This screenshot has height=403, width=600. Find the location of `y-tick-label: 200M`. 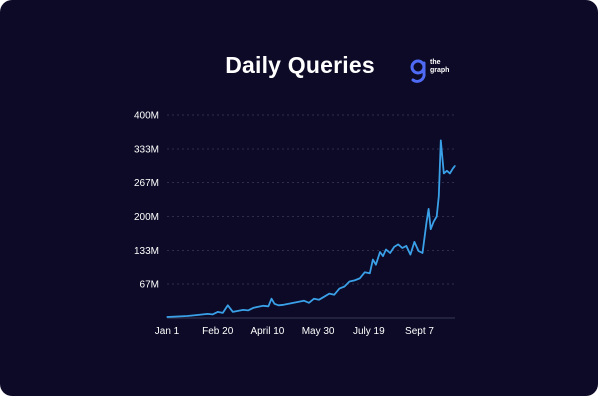

y-tick-label: 200M is located at coordinates (146, 217).